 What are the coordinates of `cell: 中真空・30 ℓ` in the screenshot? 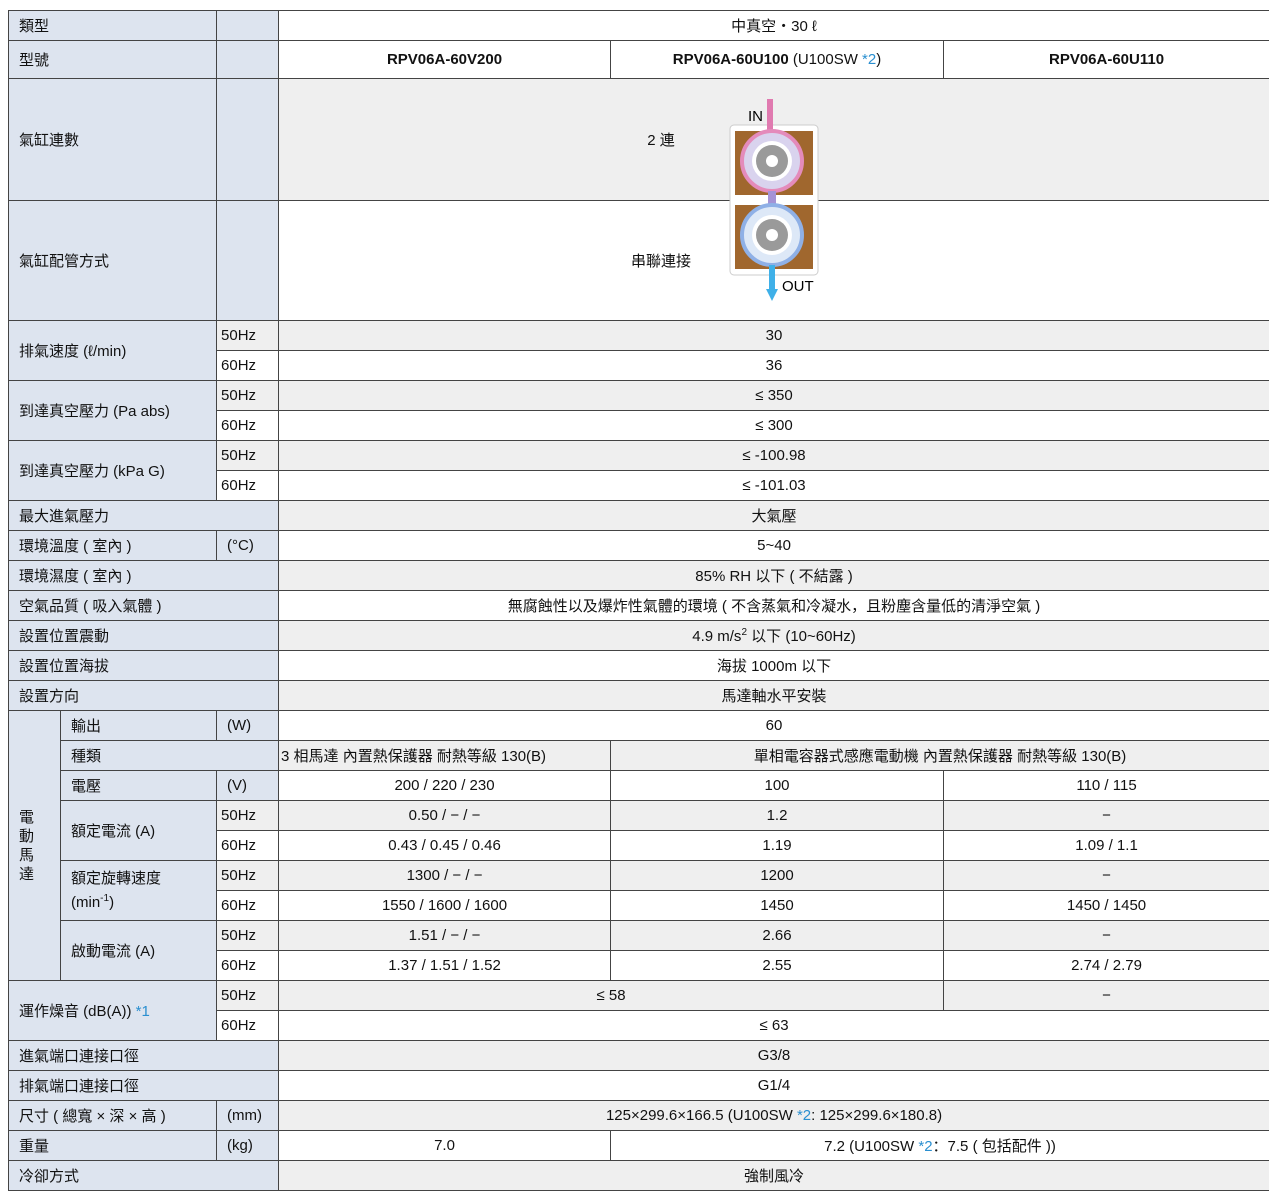 It's located at (773, 25).